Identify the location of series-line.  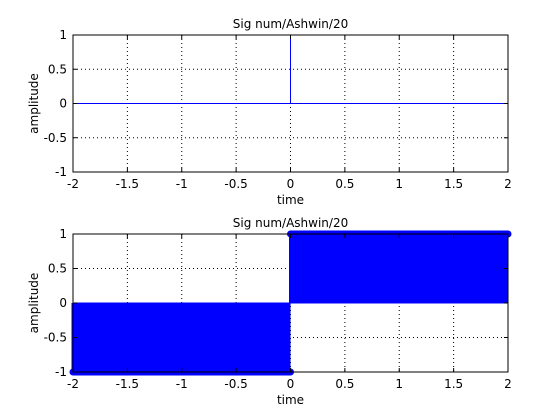
(290, 69).